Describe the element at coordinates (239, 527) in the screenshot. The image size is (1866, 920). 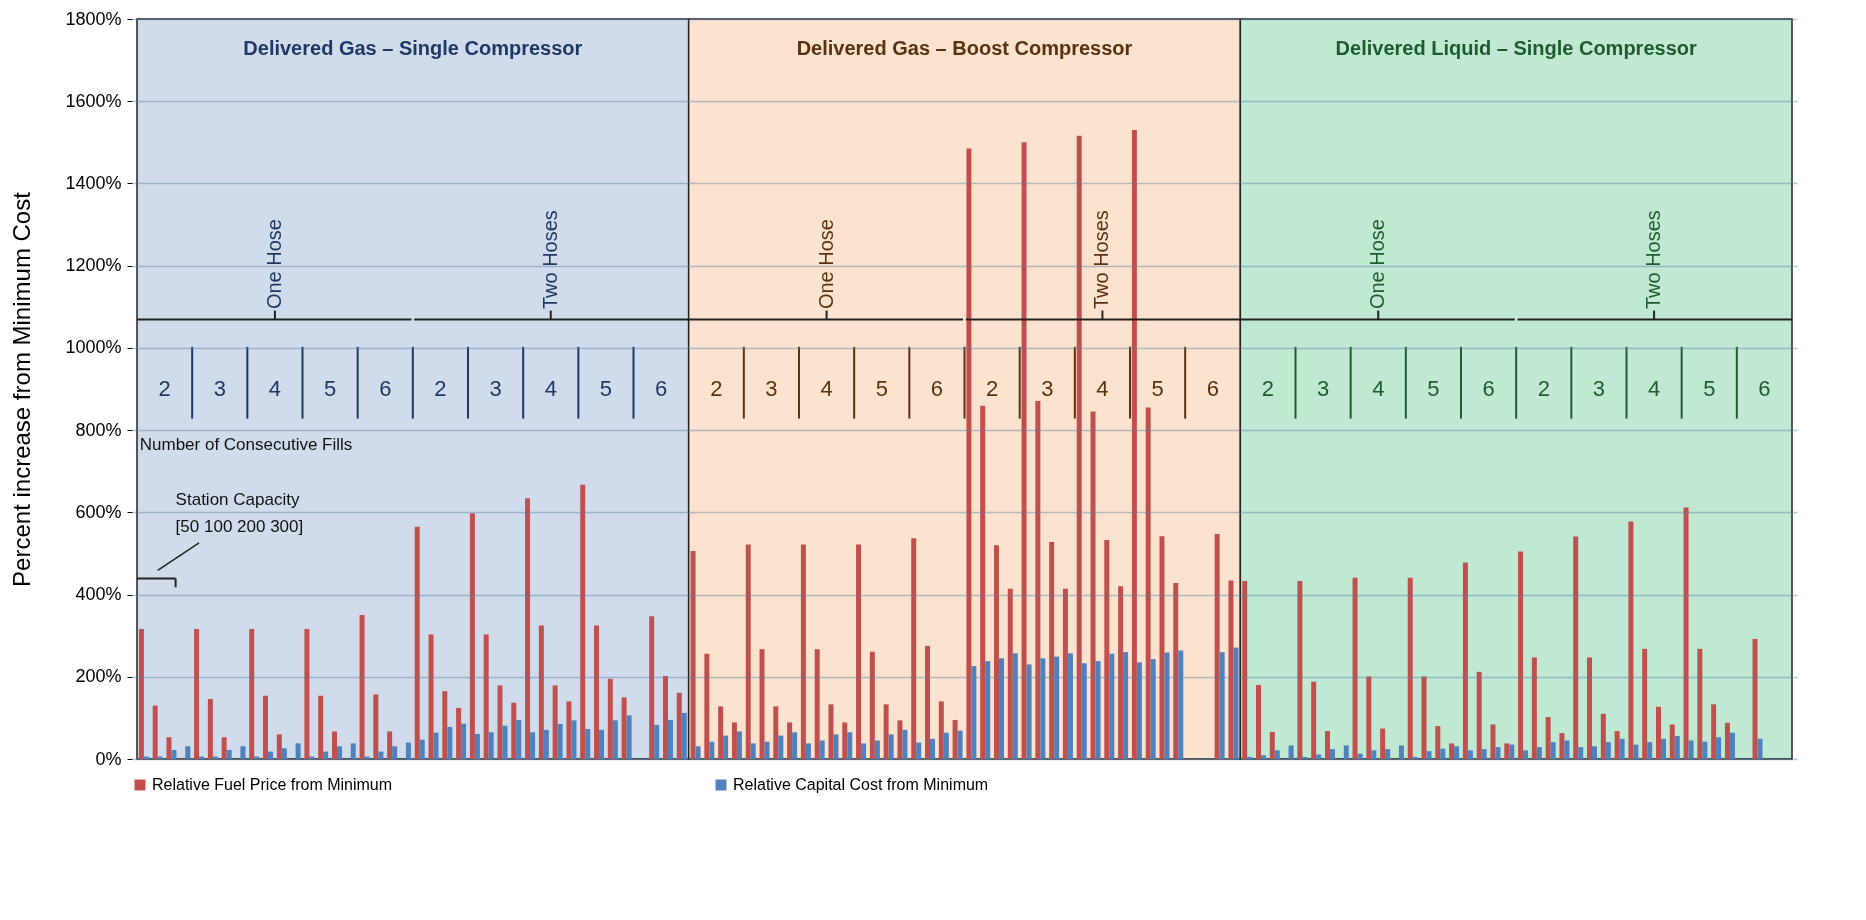
I see `annotation: [50 100 200 300]` at that location.